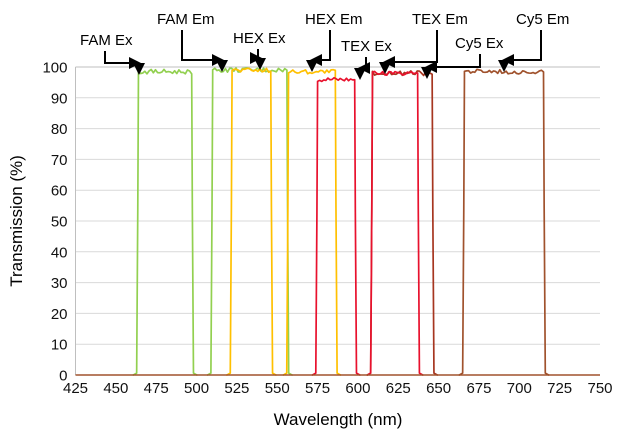 This screenshot has width=624, height=438. Describe the element at coordinates (59, 191) in the screenshot. I see `y-tick-label: 60` at that location.